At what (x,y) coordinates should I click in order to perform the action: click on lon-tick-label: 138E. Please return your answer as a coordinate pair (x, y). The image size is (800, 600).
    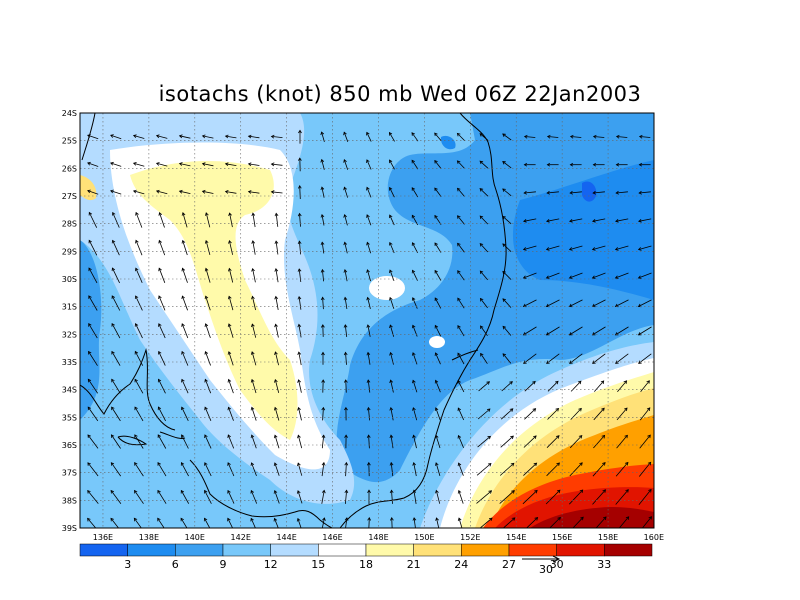
    Looking at the image, I should click on (149, 537).